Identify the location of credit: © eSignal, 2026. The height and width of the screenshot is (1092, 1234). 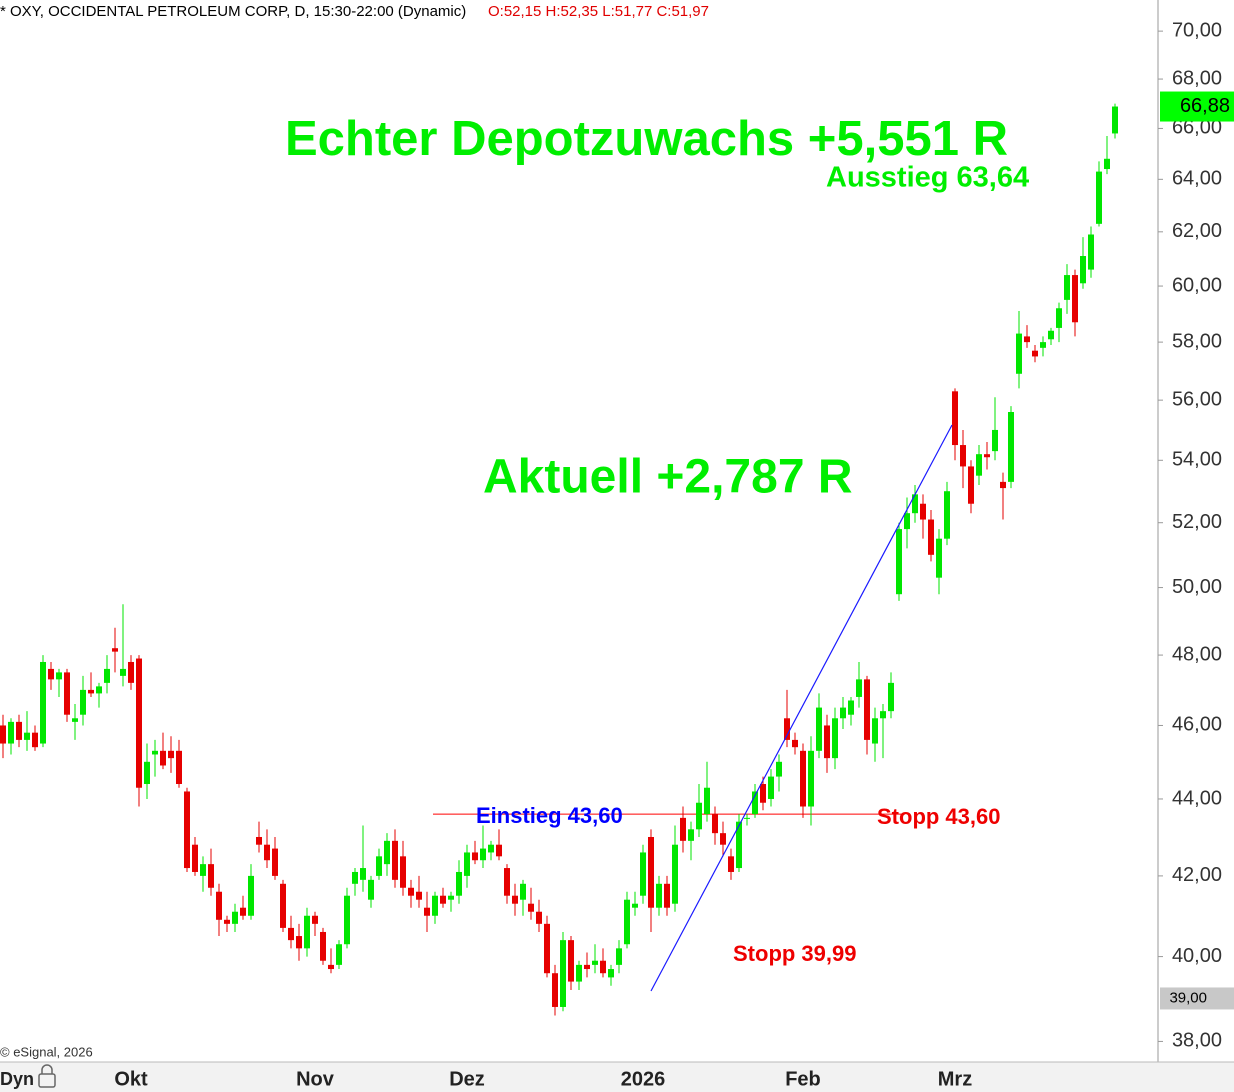
(46, 1051).